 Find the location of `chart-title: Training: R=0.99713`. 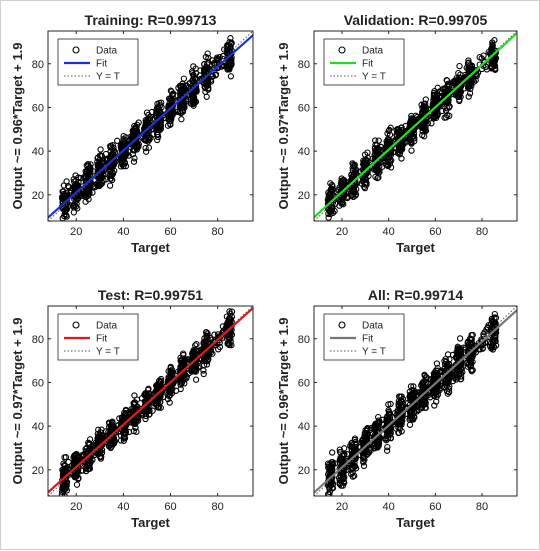

chart-title: Training: R=0.99713 is located at coordinates (151, 20).